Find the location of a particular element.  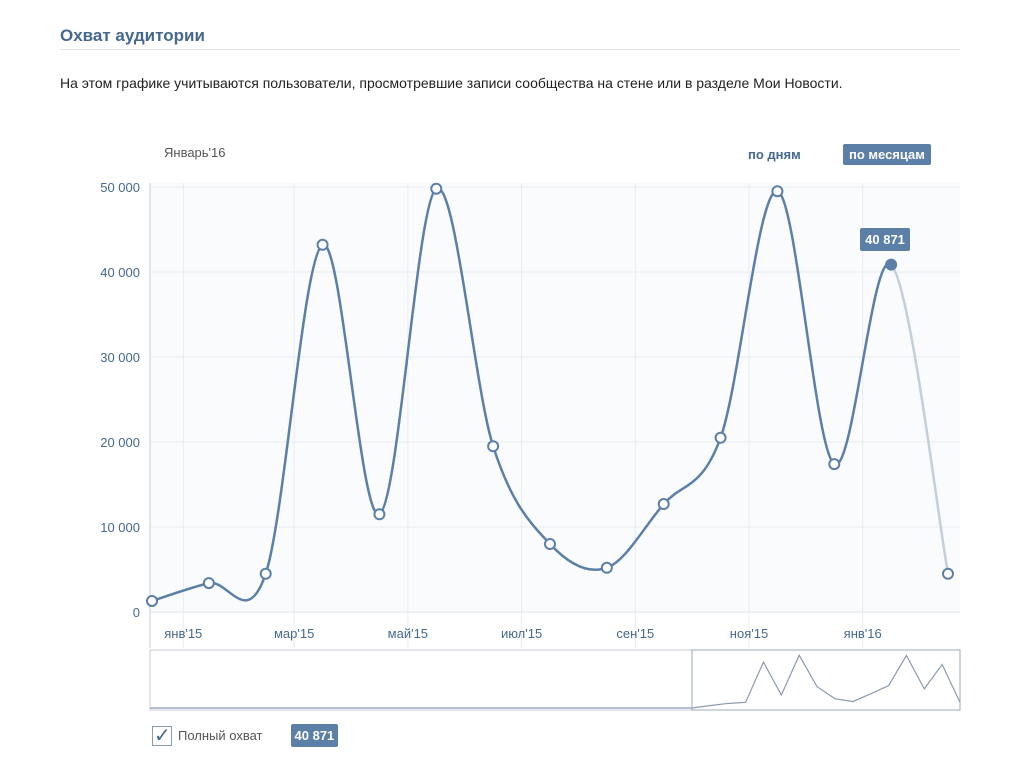

x-tick-label: мар'15 is located at coordinates (294, 633).